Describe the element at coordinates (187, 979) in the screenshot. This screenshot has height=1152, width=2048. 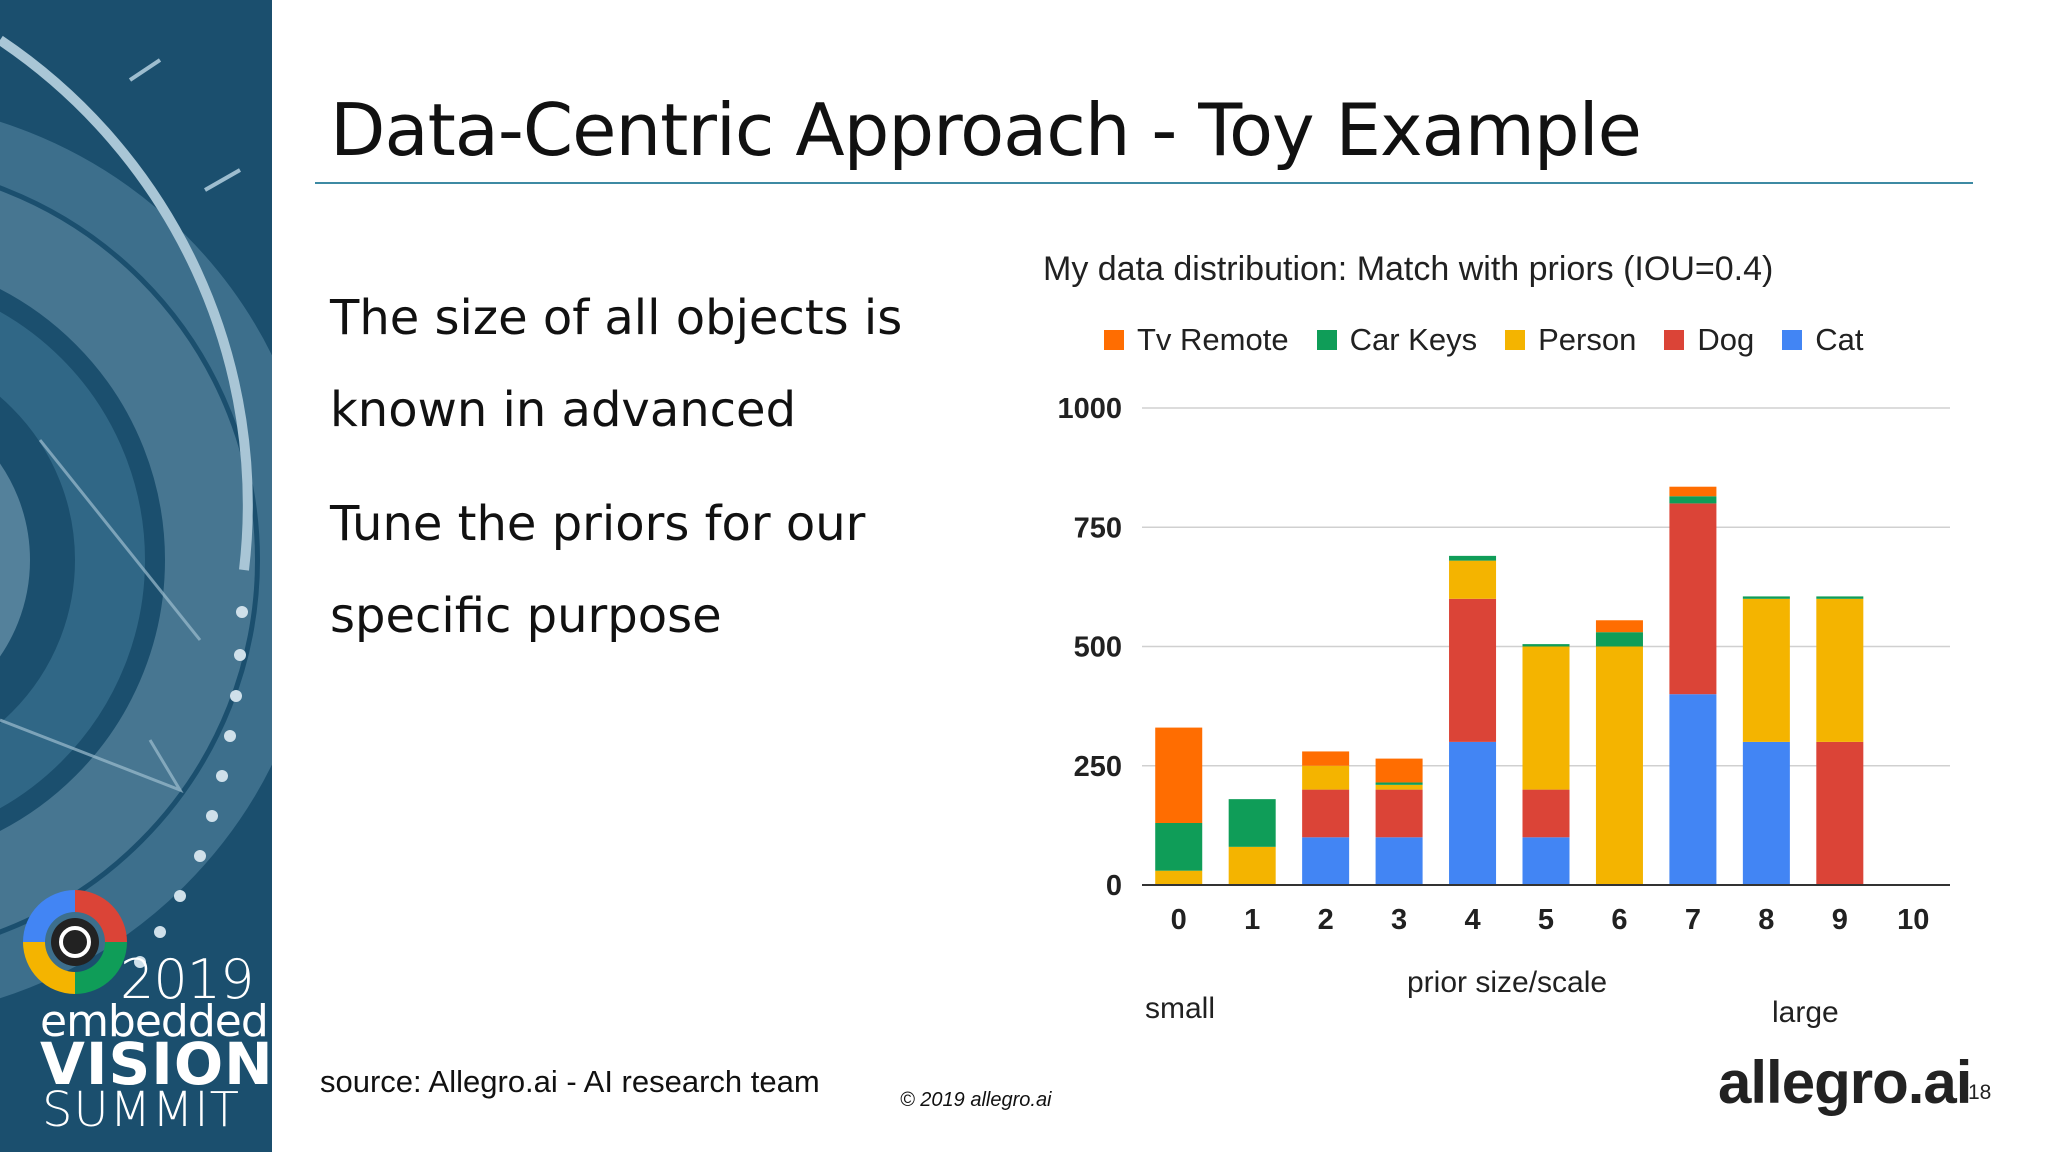
I see `event-logo-year: 2019` at that location.